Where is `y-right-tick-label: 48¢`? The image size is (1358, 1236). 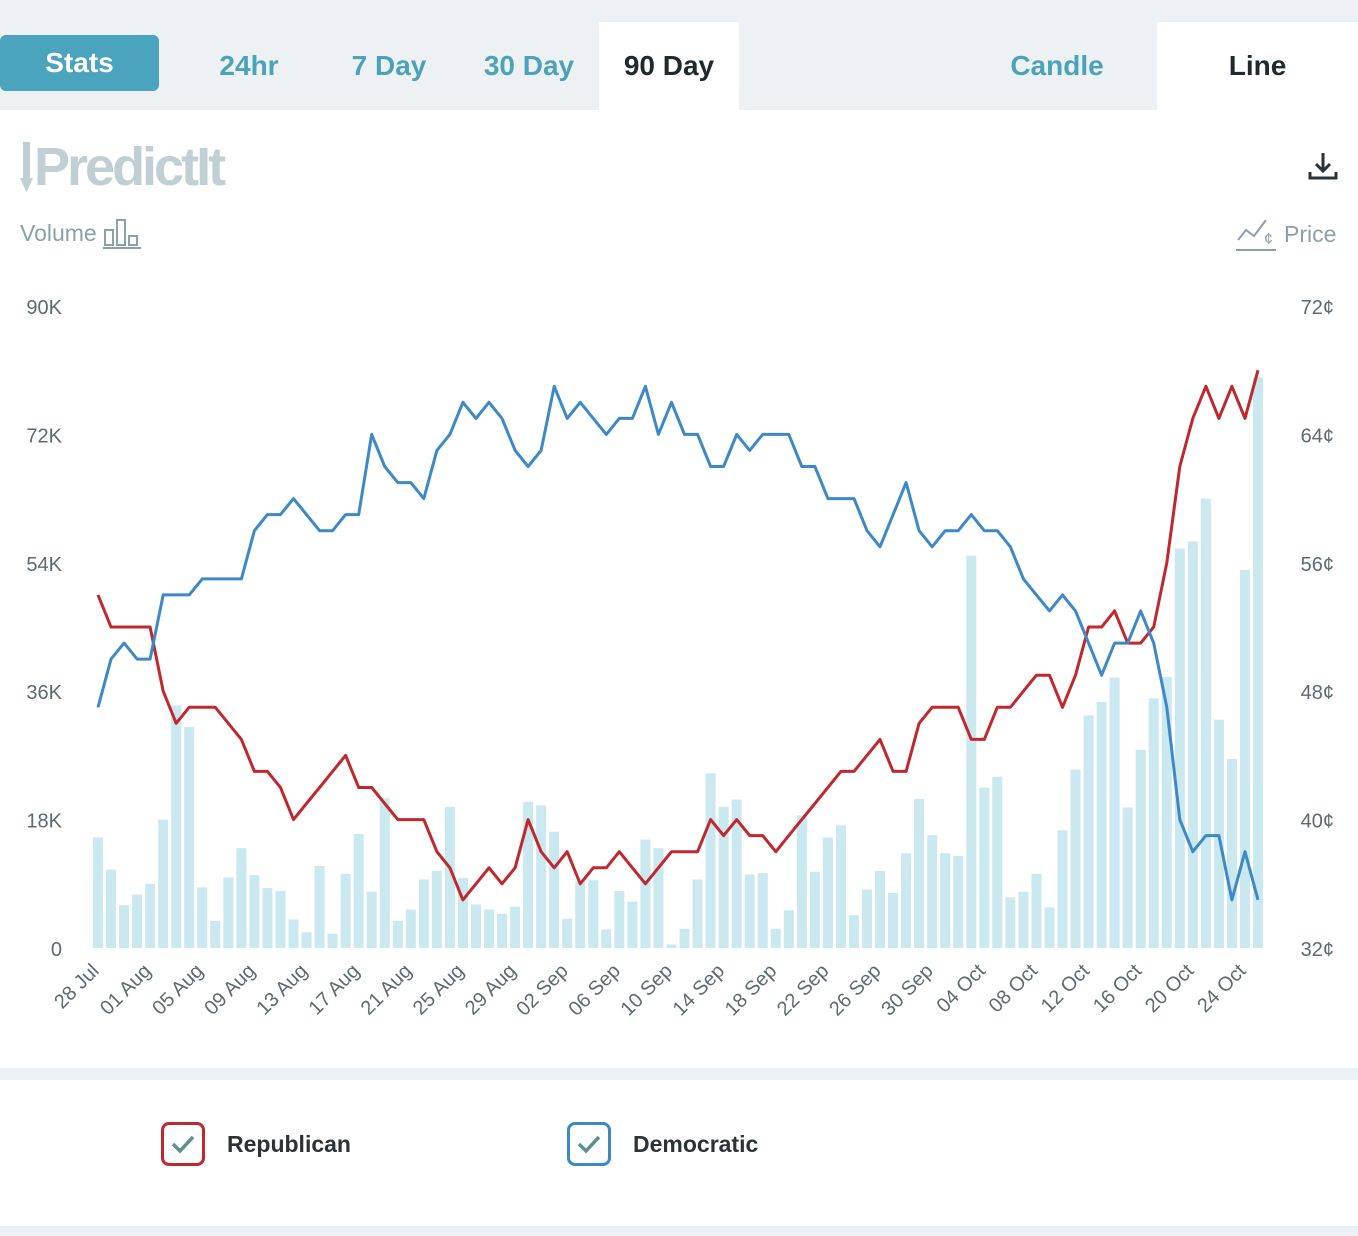 y-right-tick-label: 48¢ is located at coordinates (1317, 693).